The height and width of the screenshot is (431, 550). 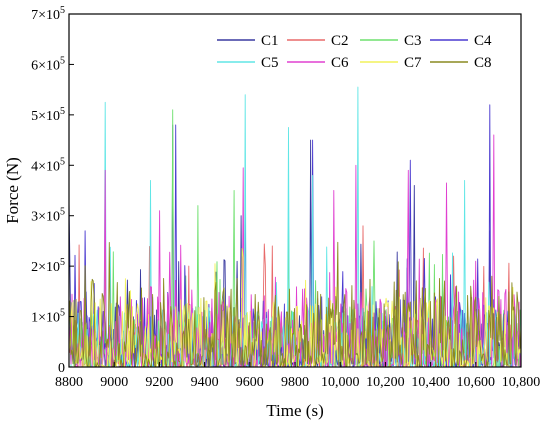 I want to click on x-tick-label: 9400, so click(x=205, y=382).